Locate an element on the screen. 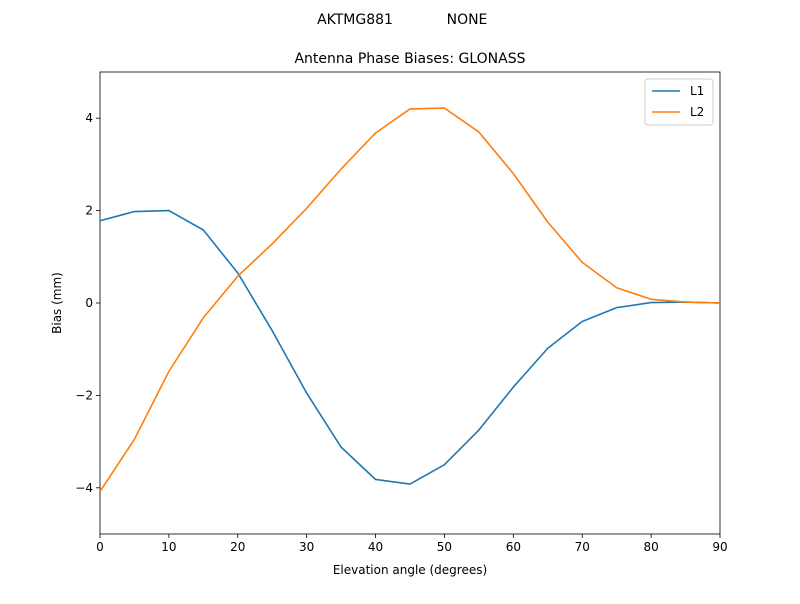  y-axis-ticks: −4 −2 0 2 4 is located at coordinates (87, 303).